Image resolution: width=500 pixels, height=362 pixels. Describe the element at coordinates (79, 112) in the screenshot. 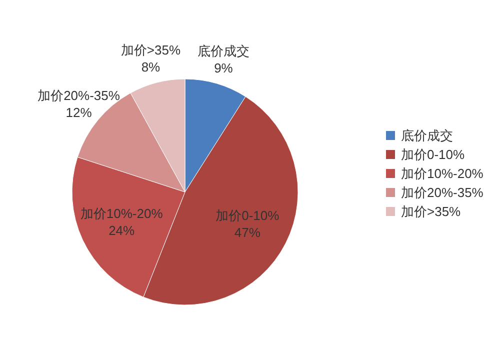

I see `data-label: 12%` at that location.